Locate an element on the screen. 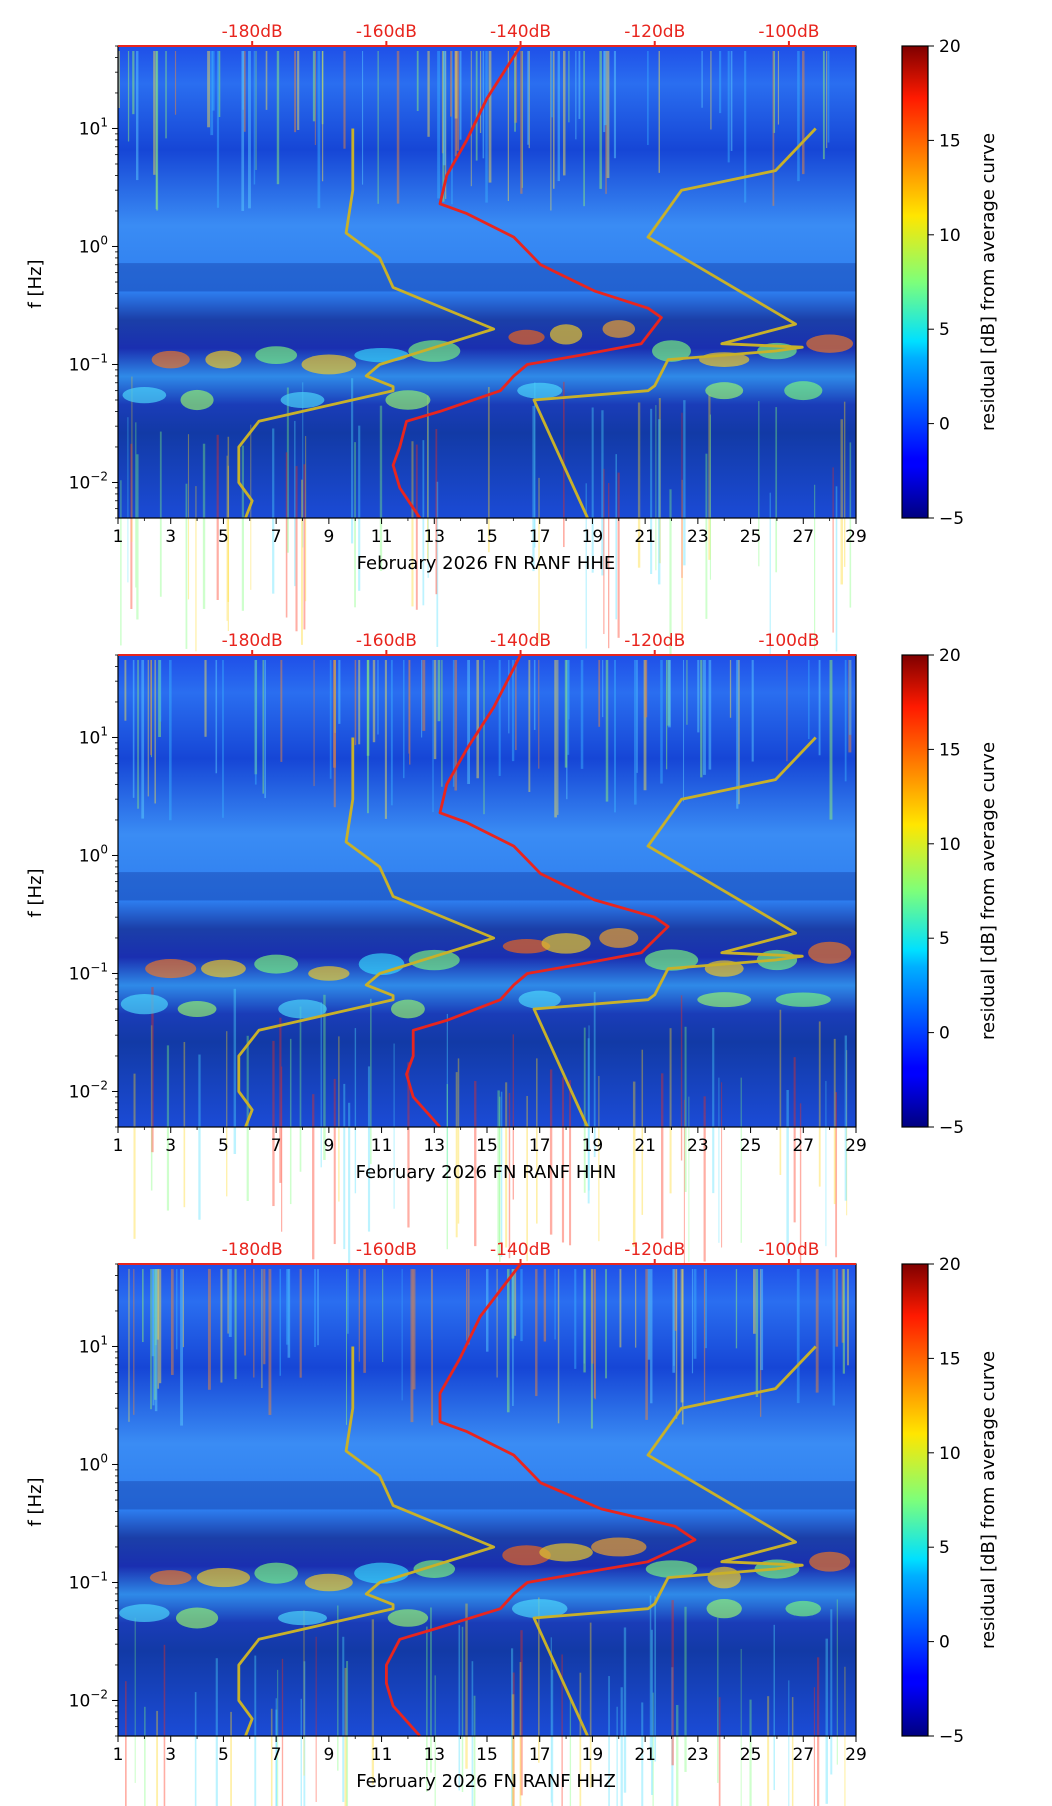  top-db-label: -100dB is located at coordinates (788, 641).